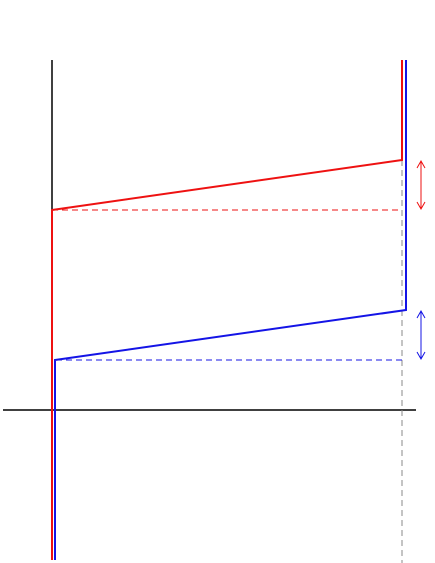  What do you see at coordinates (421, 185) in the screenshot?
I see `red-double-arrow` at bounding box center [421, 185].